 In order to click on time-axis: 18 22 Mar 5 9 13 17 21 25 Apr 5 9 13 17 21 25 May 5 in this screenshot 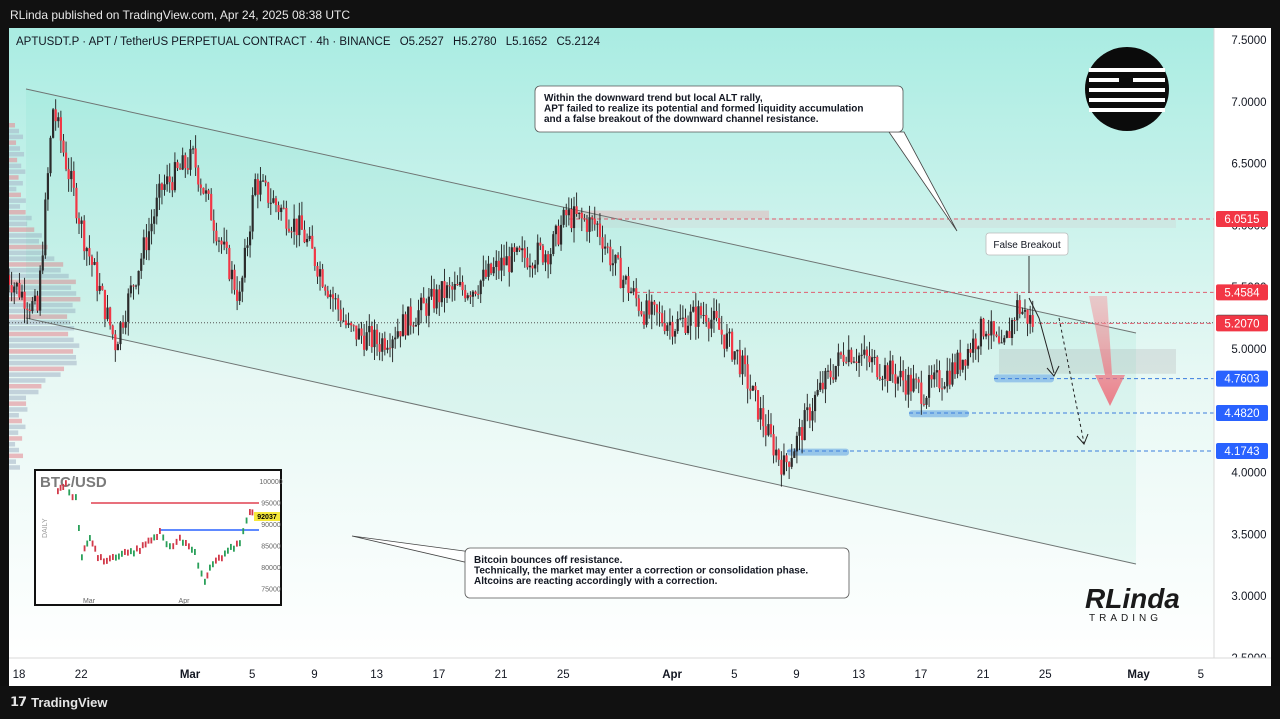, I will do `click(608, 675)`.